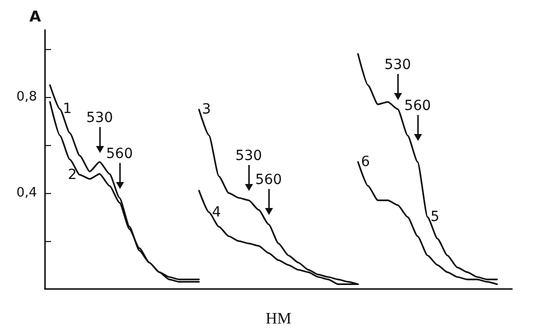  I want to click on y-axis-title: A, so click(35, 17).